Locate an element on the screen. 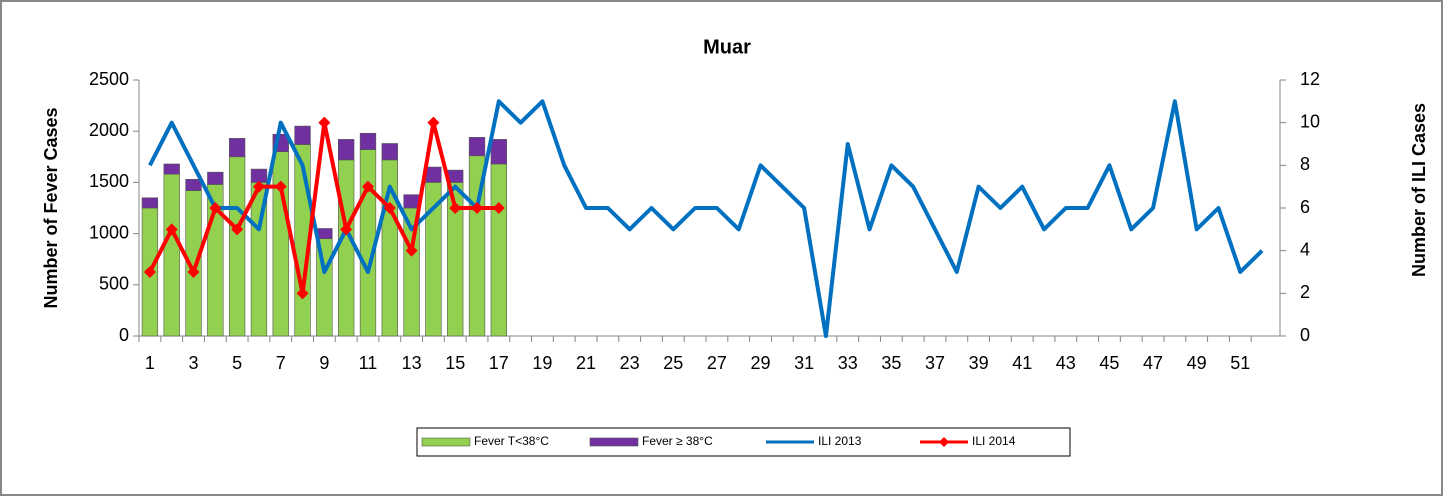 The height and width of the screenshot is (496, 1443). x-tick-label: 37 is located at coordinates (935, 363).